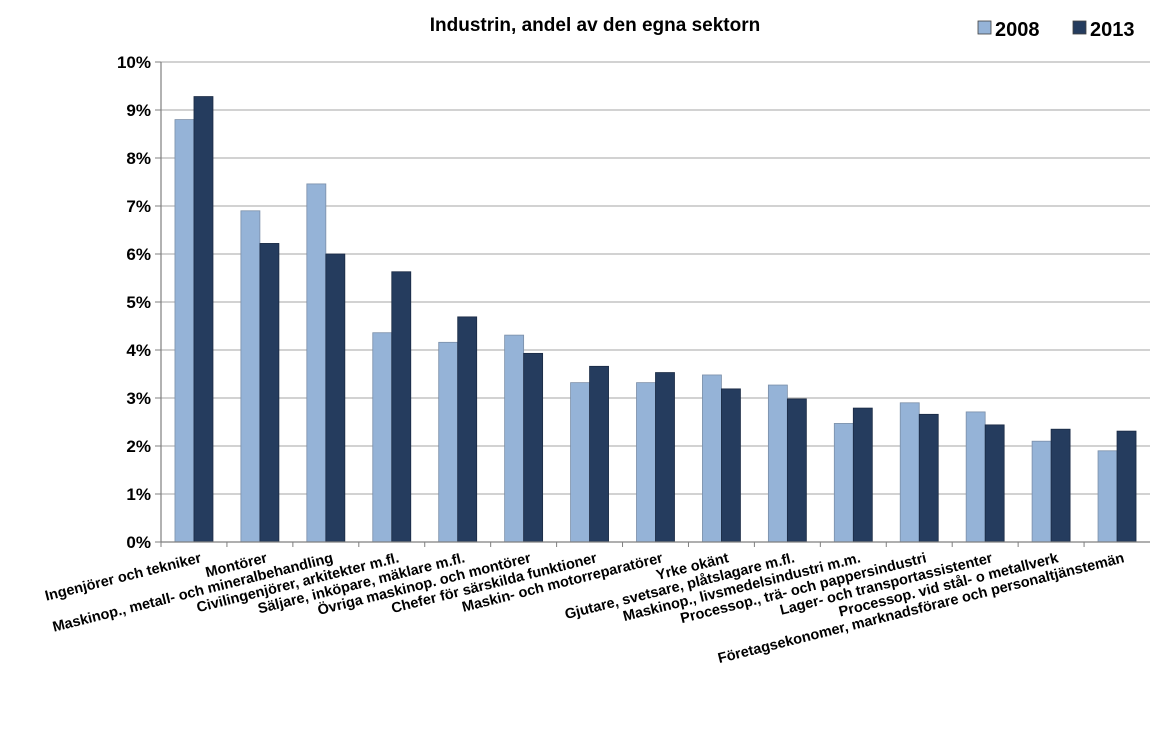 The height and width of the screenshot is (747, 1158). Describe the element at coordinates (138, 542) in the screenshot. I see `y-tick-label: 0%` at that location.